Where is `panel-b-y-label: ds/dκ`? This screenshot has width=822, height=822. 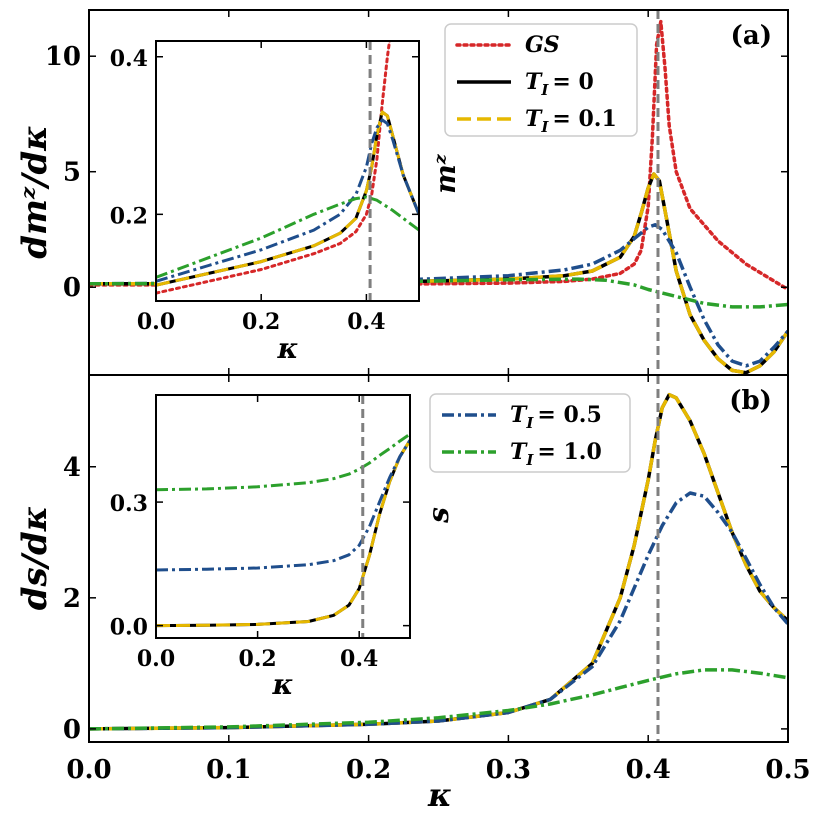 panel-b-y-label: ds/dκ is located at coordinates (35, 558).